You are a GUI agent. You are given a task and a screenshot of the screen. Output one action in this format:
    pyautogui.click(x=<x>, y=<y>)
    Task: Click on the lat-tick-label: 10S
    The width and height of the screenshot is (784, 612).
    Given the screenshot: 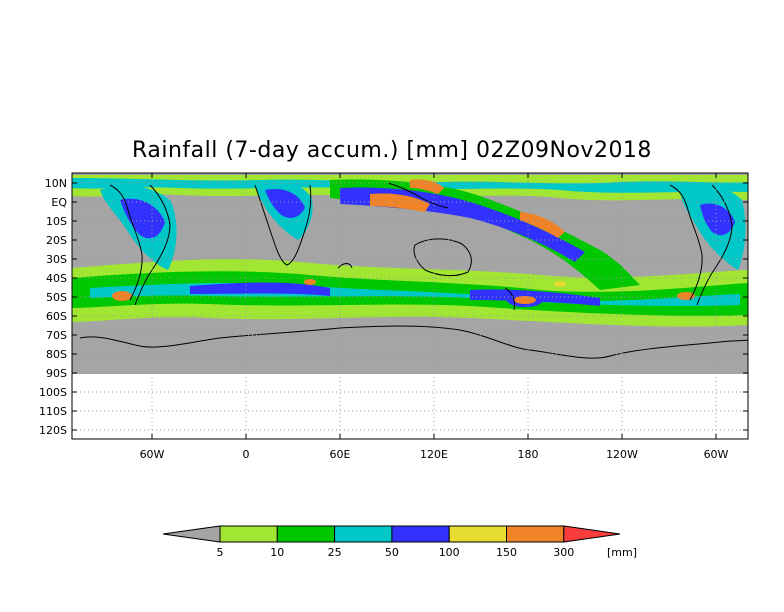 What is the action you would take?
    pyautogui.click(x=56, y=221)
    